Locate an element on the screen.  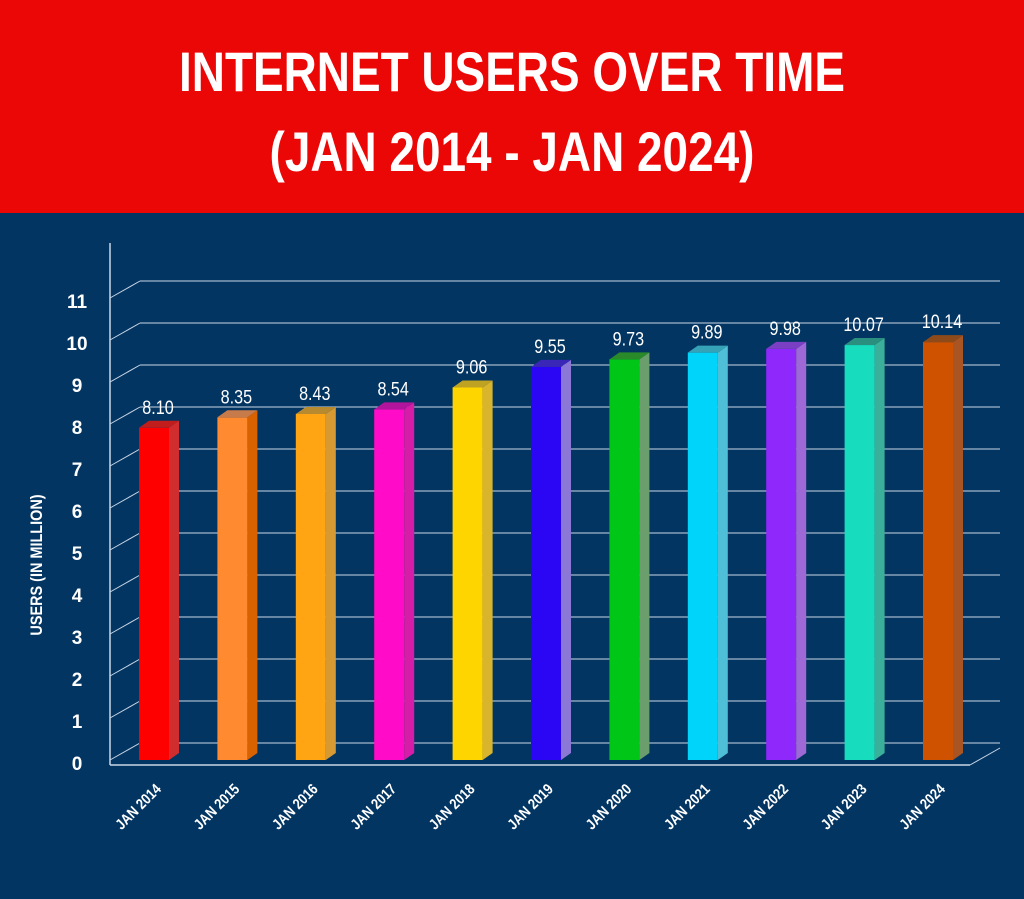
value-label: 9.89 is located at coordinates (706, 332).